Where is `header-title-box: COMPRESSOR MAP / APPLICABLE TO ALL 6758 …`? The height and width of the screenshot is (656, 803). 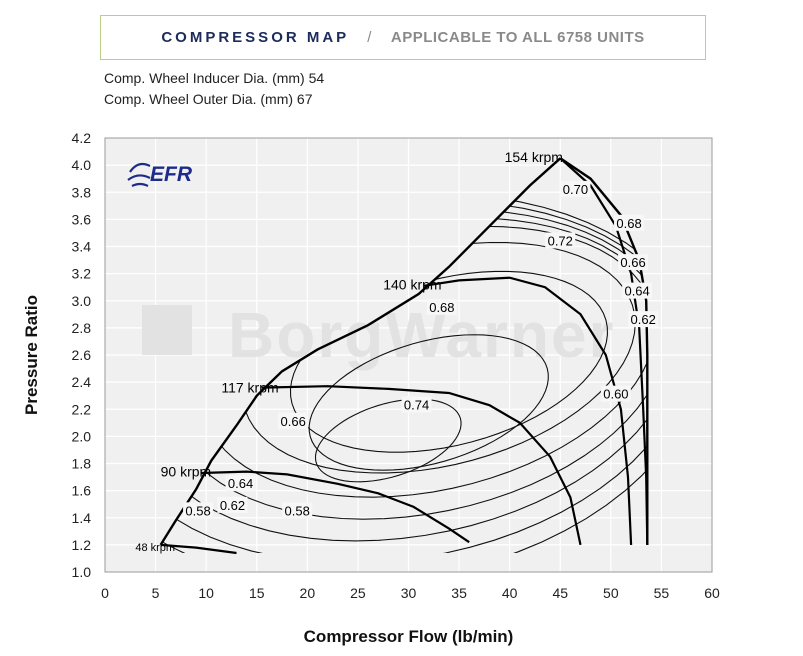
header-title-box: COMPRESSOR MAP / APPLICABLE TO ALL 6758 … is located at coordinates (403, 37).